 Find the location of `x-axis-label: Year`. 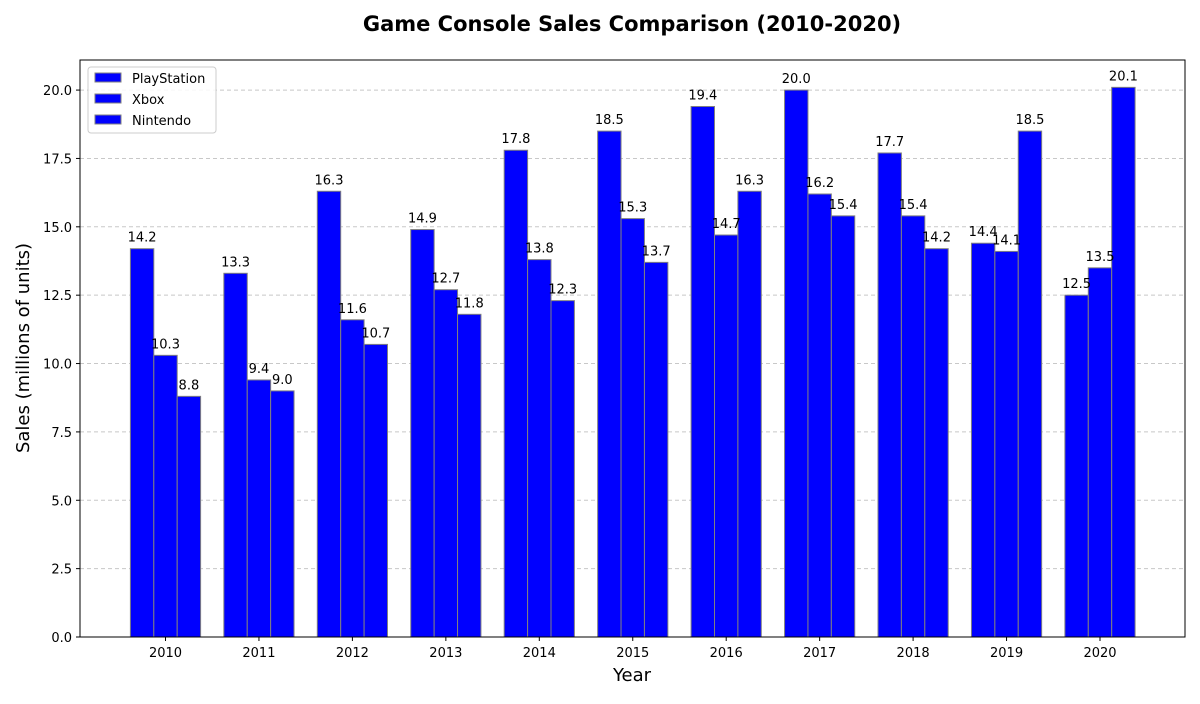

x-axis-label: Year is located at coordinates (632, 675).